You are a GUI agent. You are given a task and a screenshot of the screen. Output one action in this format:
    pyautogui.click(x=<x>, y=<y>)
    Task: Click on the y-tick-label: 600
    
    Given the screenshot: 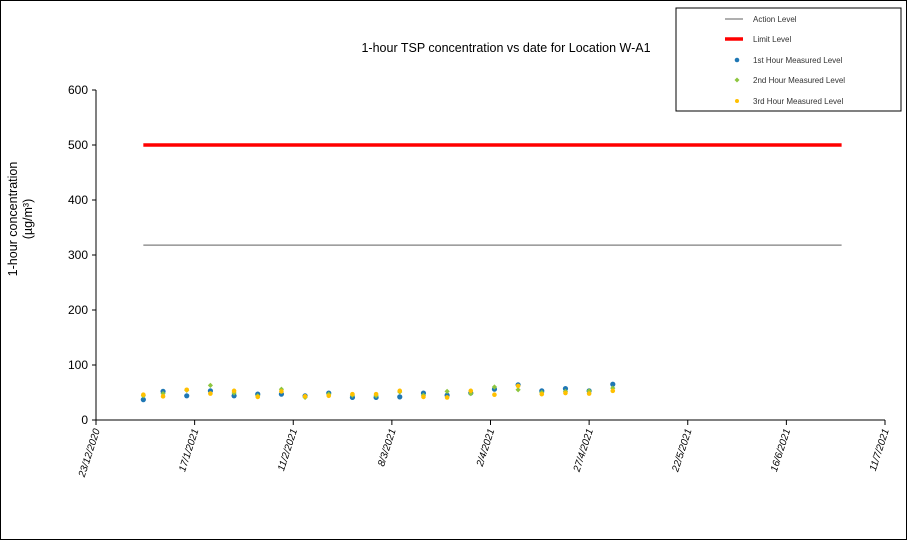 What is the action you would take?
    pyautogui.click(x=78, y=90)
    